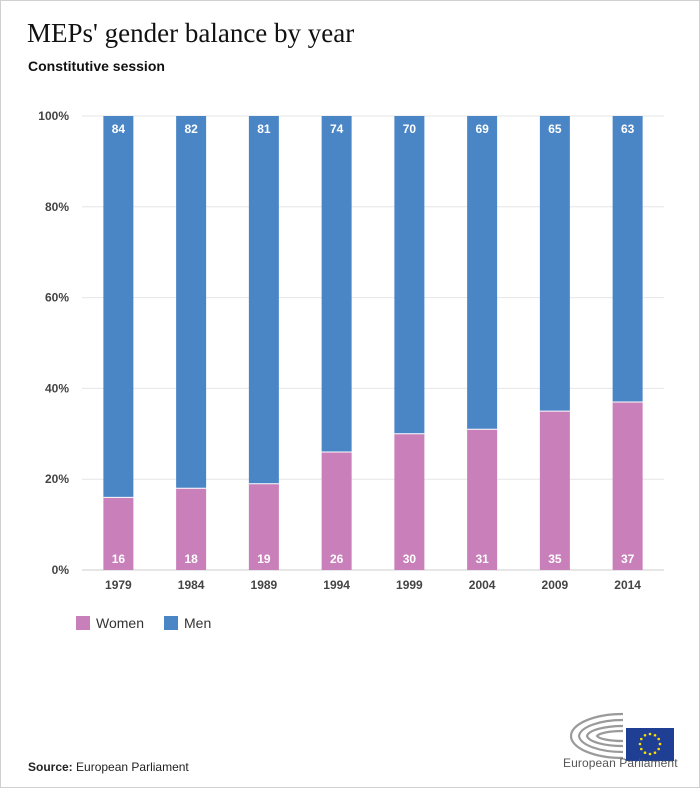 The height and width of the screenshot is (788, 700). What do you see at coordinates (409, 585) in the screenshot?
I see `x-tick-label: 1999` at bounding box center [409, 585].